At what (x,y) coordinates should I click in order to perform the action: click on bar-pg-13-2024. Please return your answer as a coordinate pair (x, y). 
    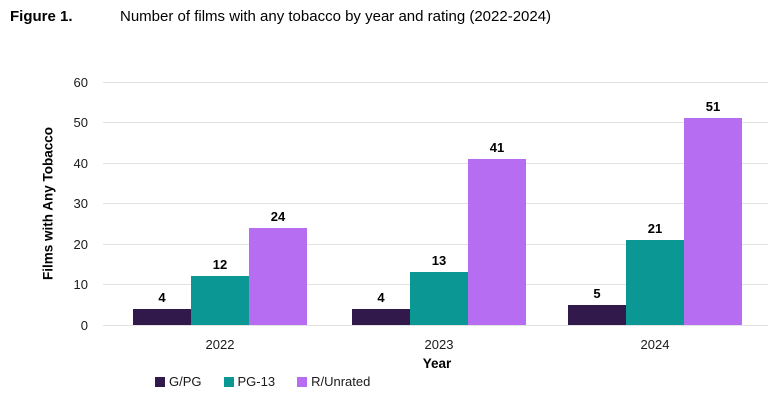
    Looking at the image, I should click on (655, 282).